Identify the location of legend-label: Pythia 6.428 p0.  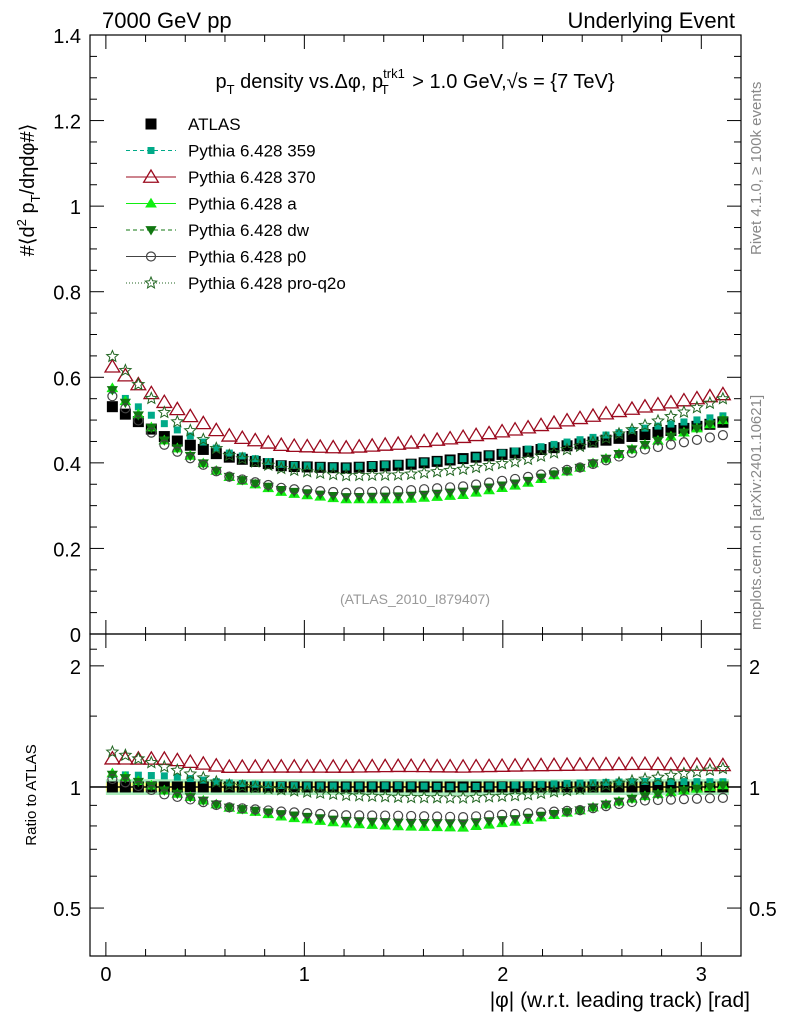
(247, 257).